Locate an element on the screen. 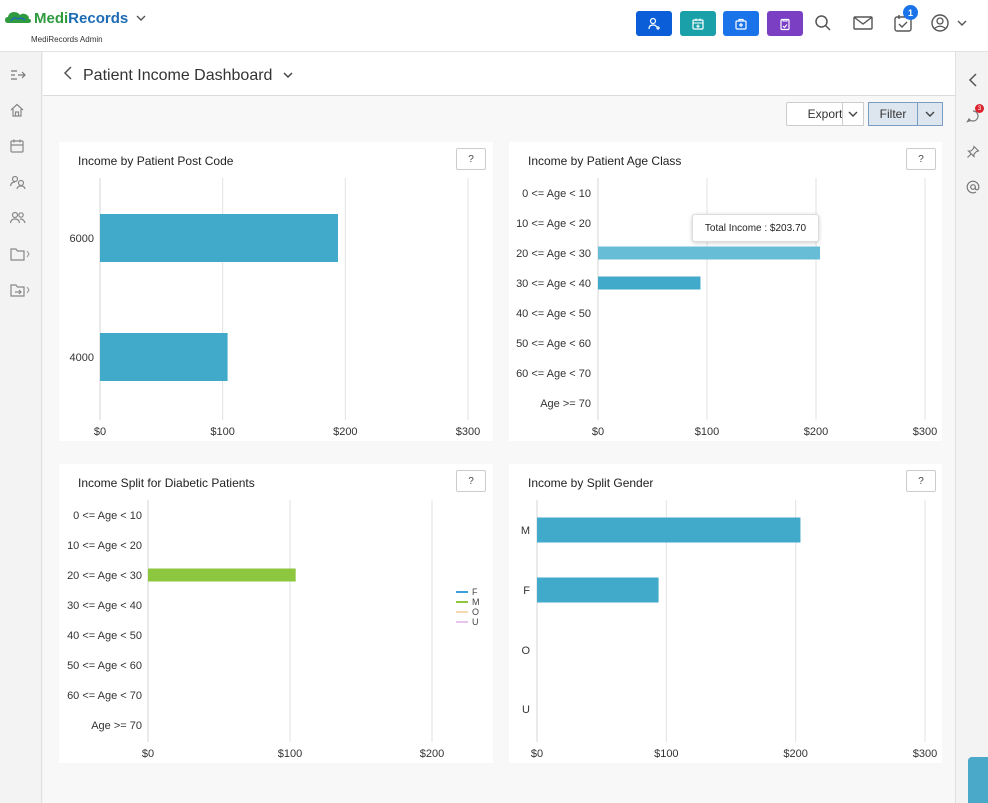 This screenshot has width=988, height=803. legend-item: U is located at coordinates (468, 622).